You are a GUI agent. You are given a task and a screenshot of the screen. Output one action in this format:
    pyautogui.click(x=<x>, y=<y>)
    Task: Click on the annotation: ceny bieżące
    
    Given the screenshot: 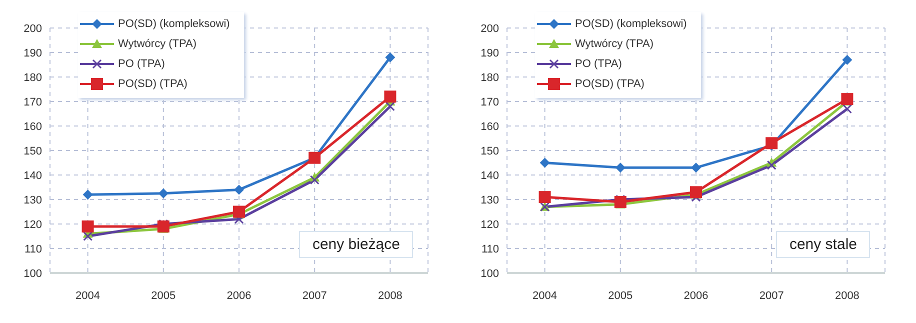 What is the action you would take?
    pyautogui.click(x=356, y=244)
    